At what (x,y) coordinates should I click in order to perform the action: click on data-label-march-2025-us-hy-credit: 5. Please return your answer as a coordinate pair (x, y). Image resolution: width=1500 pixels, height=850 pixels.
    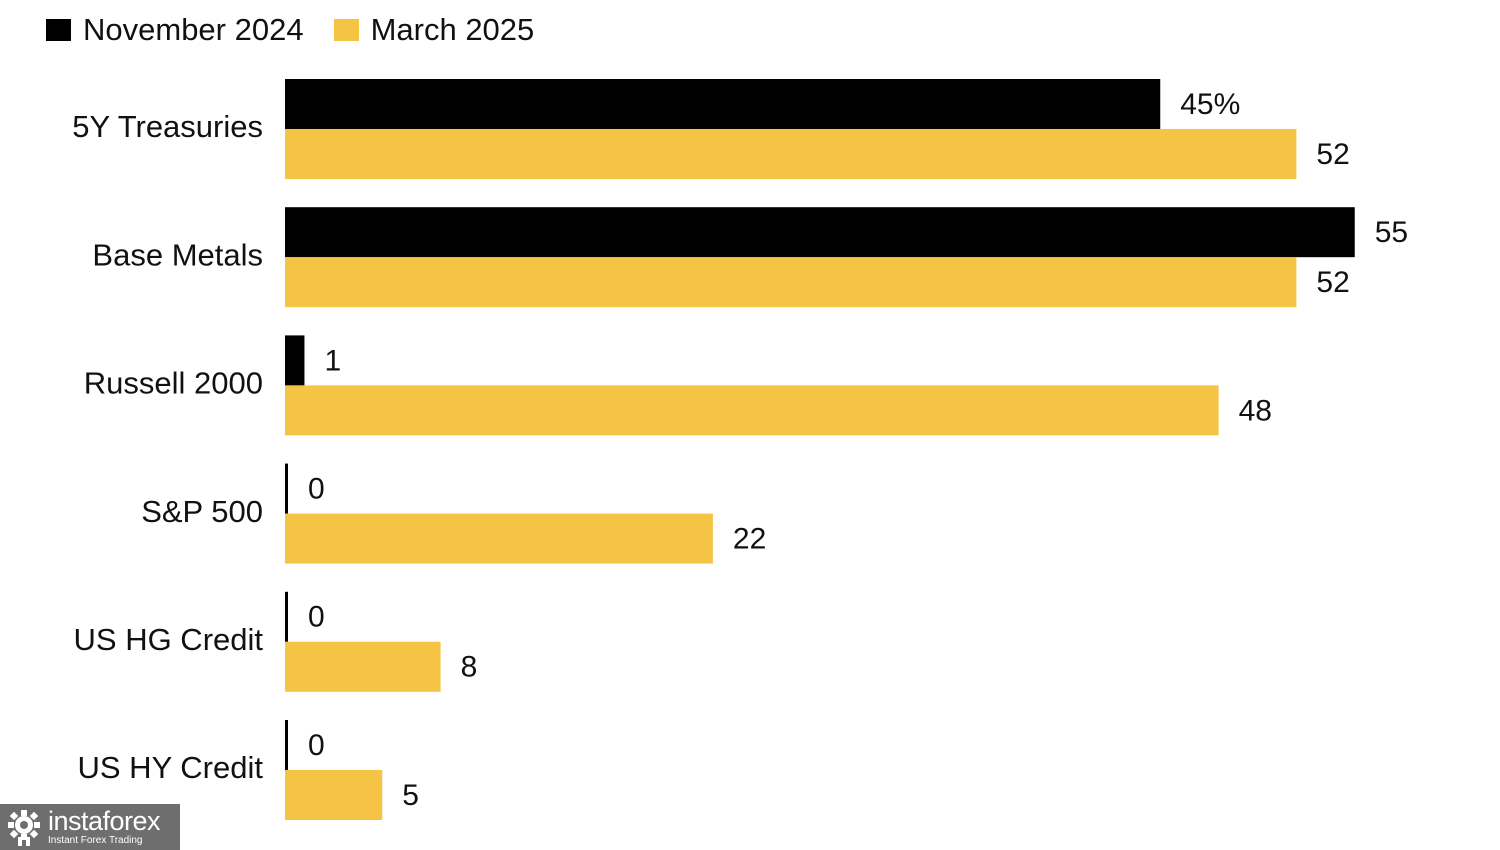
    Looking at the image, I should click on (410, 795).